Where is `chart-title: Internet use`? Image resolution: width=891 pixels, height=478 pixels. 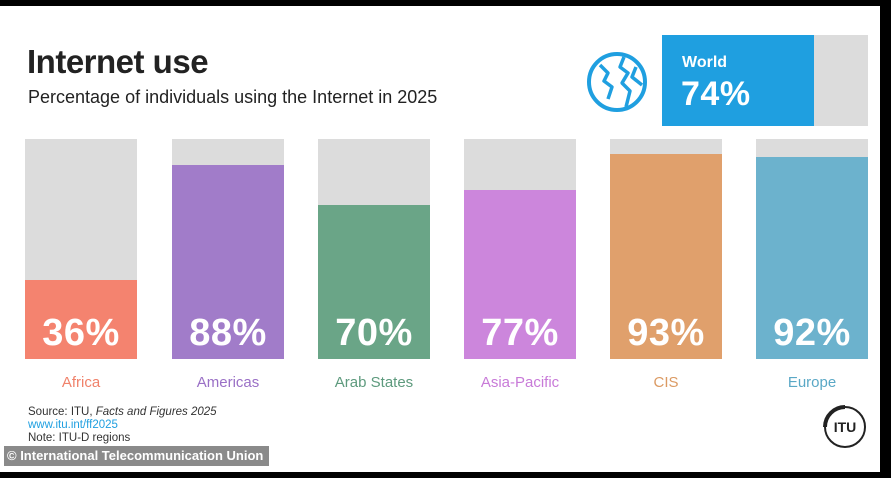 chart-title: Internet use is located at coordinates (118, 61).